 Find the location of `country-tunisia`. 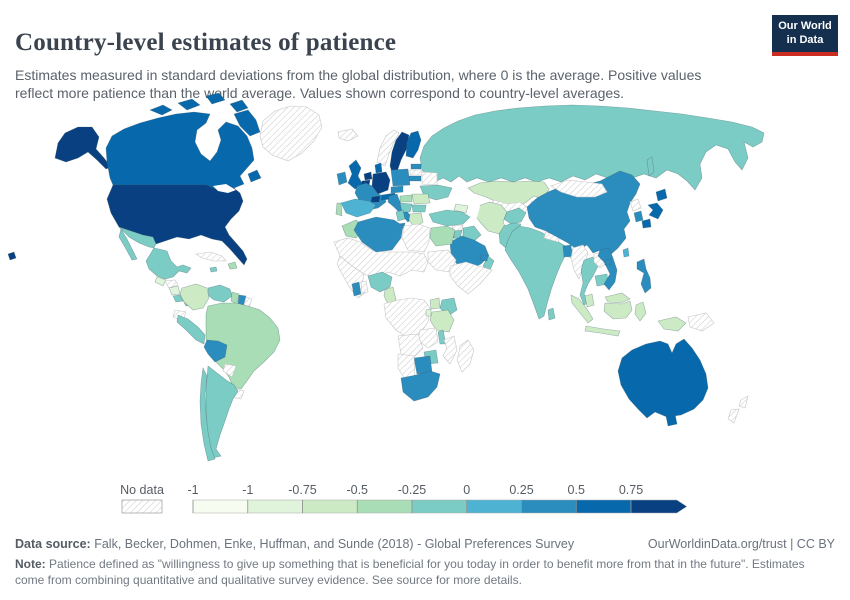

country-tunisia is located at coordinates (400, 215).